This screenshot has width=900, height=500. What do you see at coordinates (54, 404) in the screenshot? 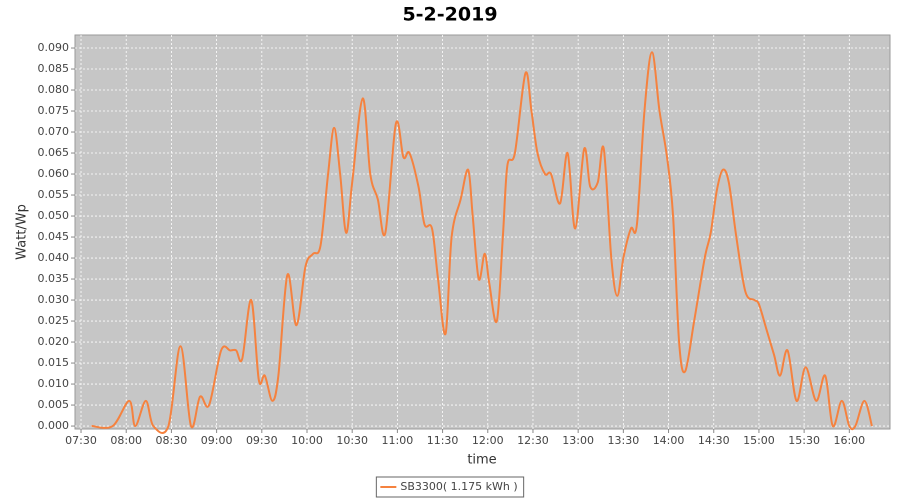
I see `y-tick-label: 0.005` at bounding box center [54, 404].